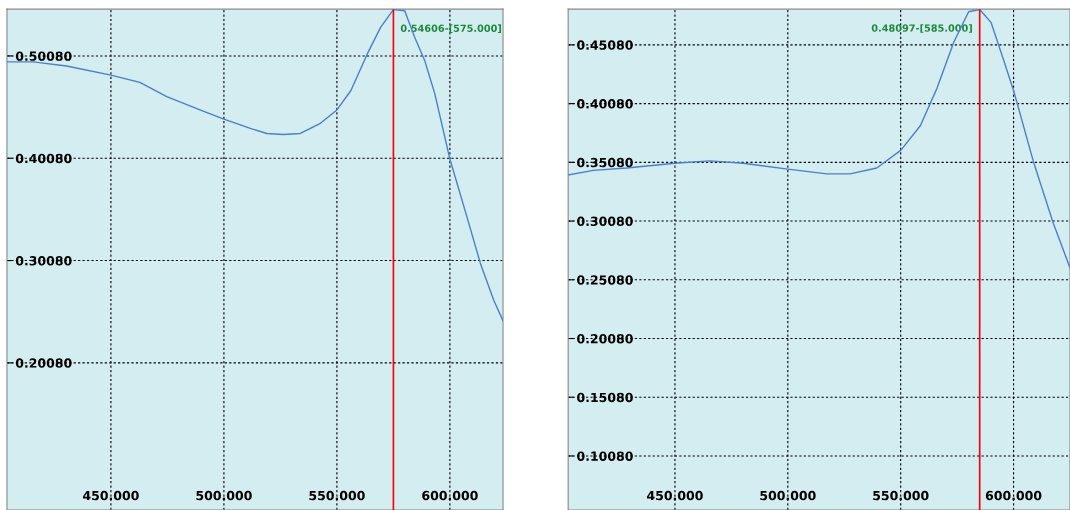 This screenshot has width=1070, height=510. What do you see at coordinates (605, 397) in the screenshot?
I see `y-tick-label: 0.15080` at bounding box center [605, 397].